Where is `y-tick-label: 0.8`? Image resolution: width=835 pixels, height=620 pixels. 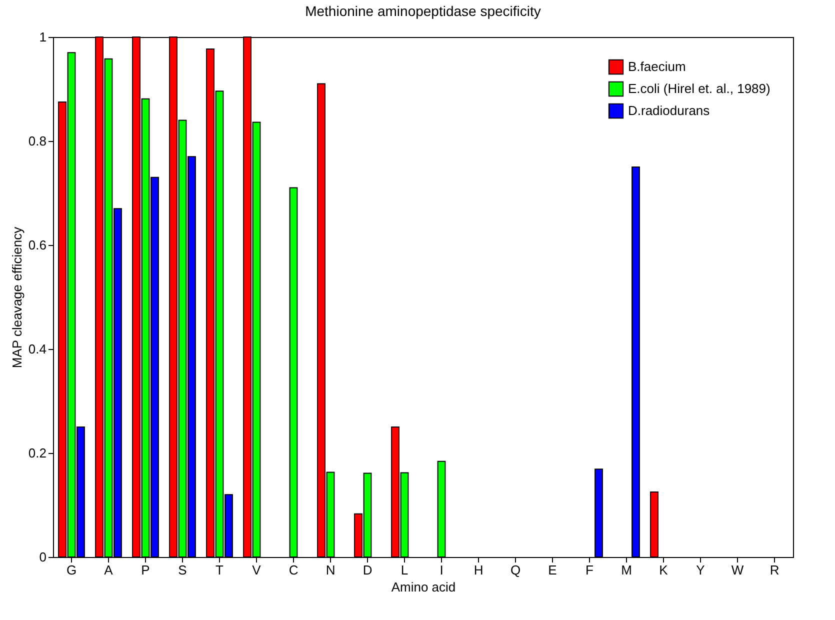
y-tick-label: 0.8 is located at coordinates (37, 141).